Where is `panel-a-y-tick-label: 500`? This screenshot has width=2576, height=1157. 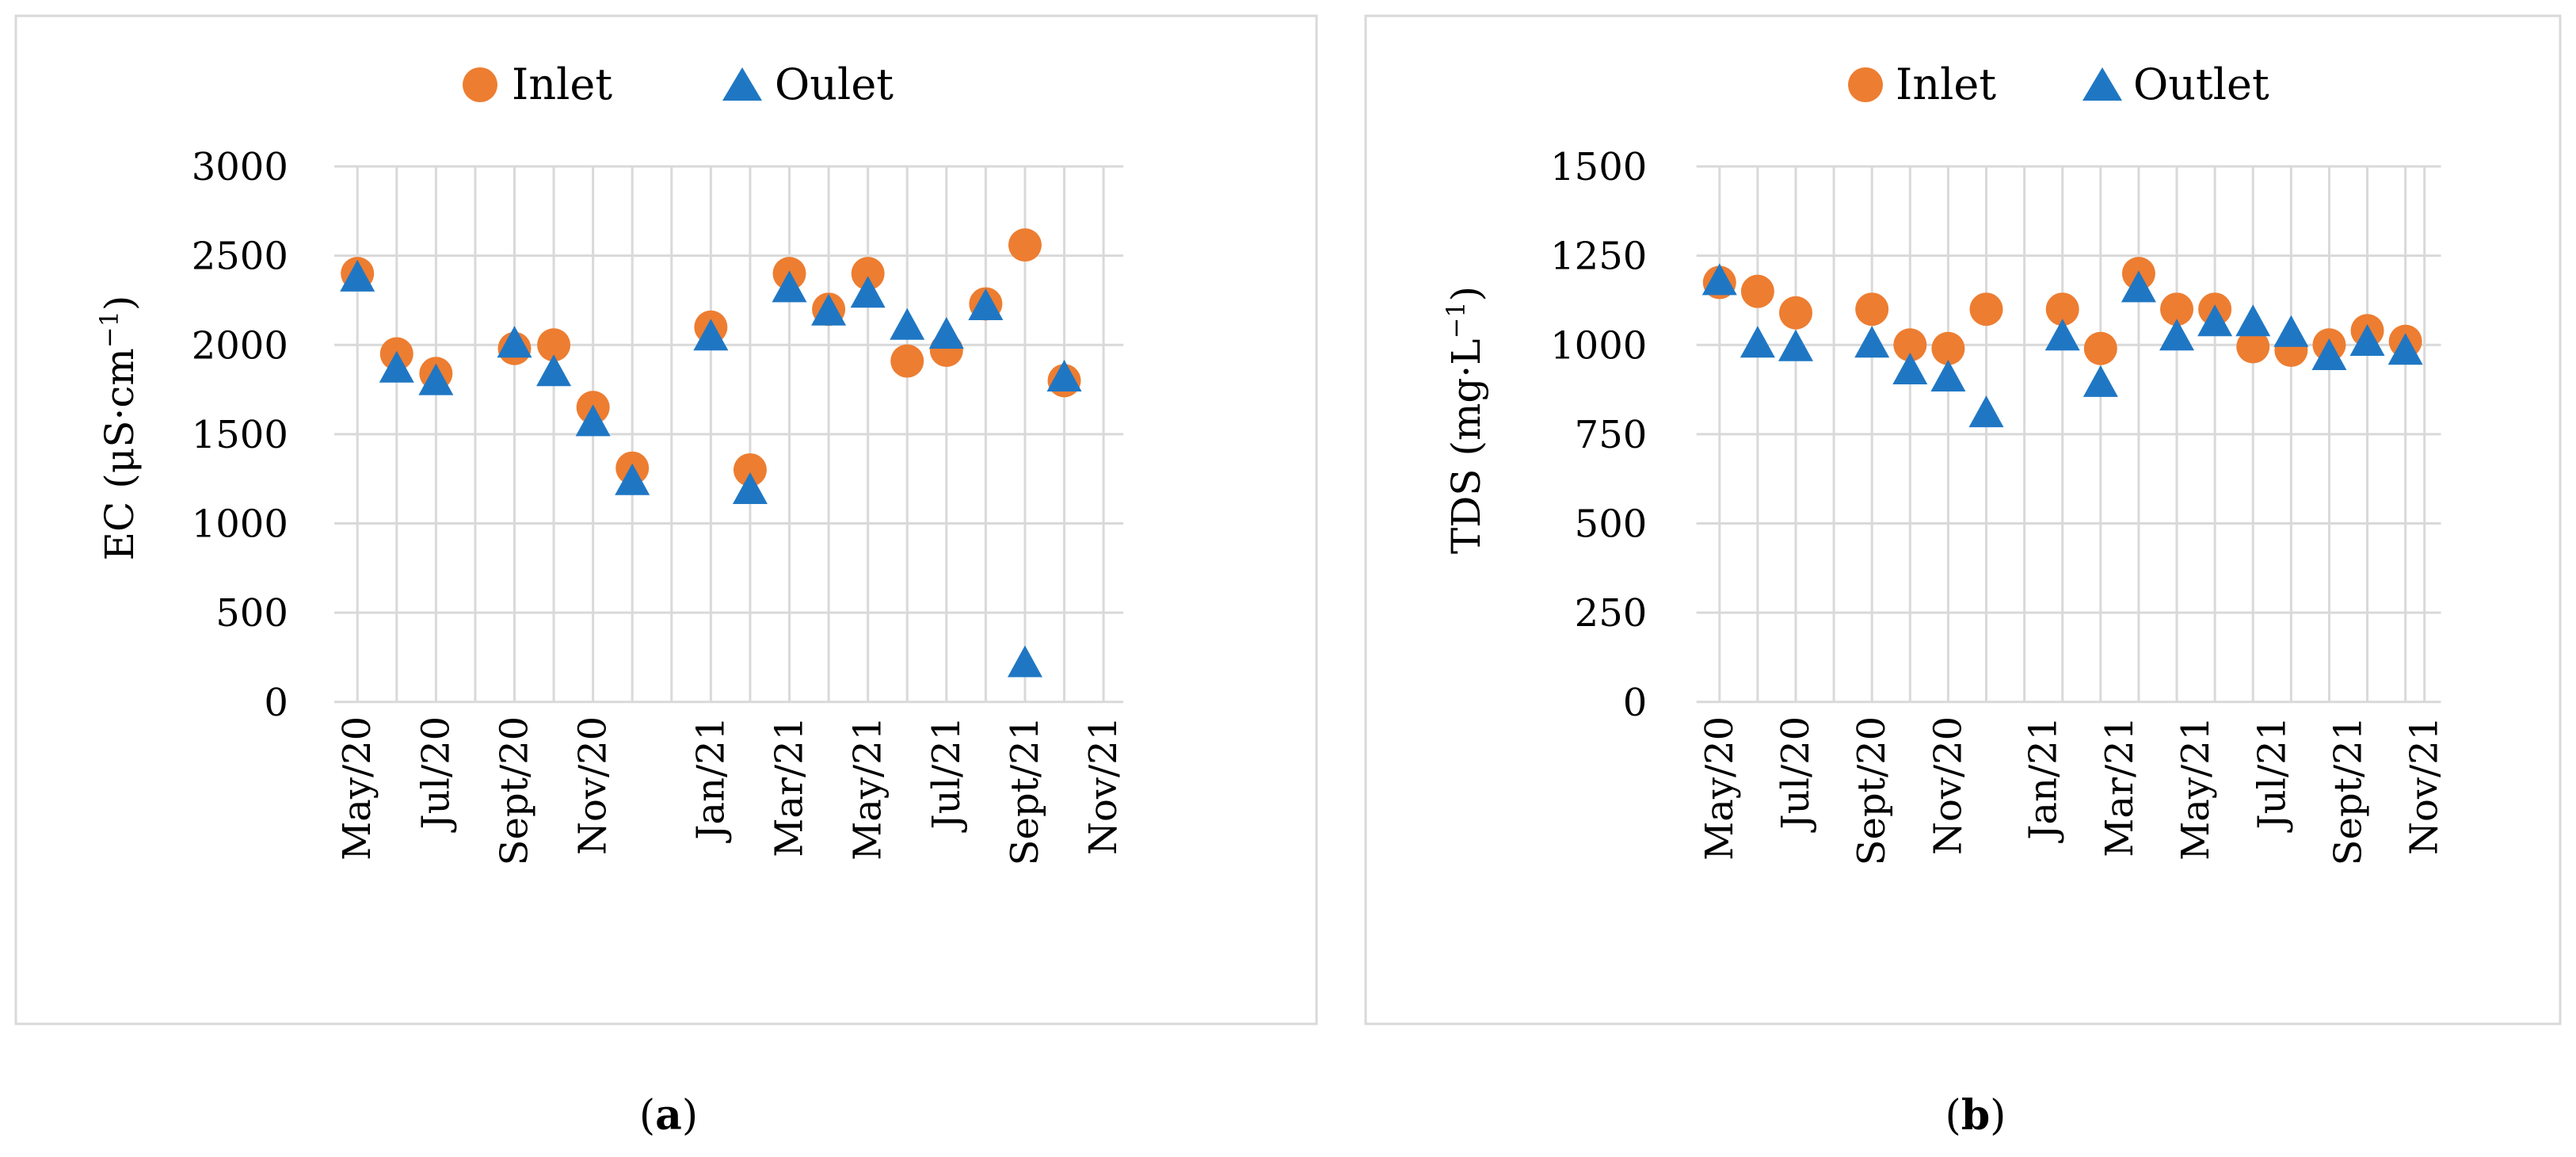 panel-a-y-tick-label: 500 is located at coordinates (252, 613).